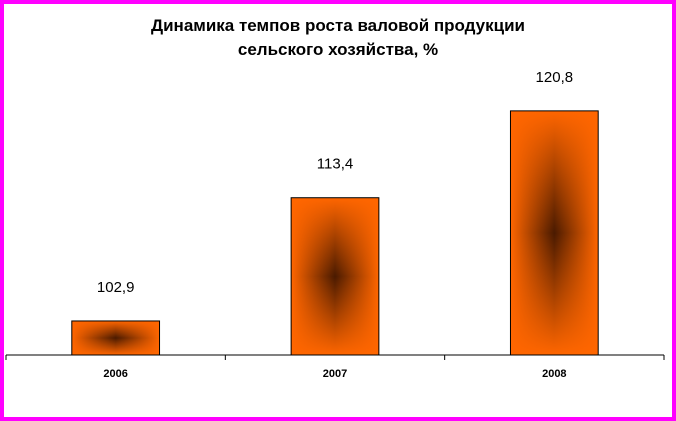 The width and height of the screenshot is (676, 421). What do you see at coordinates (335, 374) in the screenshot?
I see `x-tick-label-2007: 2007` at bounding box center [335, 374].